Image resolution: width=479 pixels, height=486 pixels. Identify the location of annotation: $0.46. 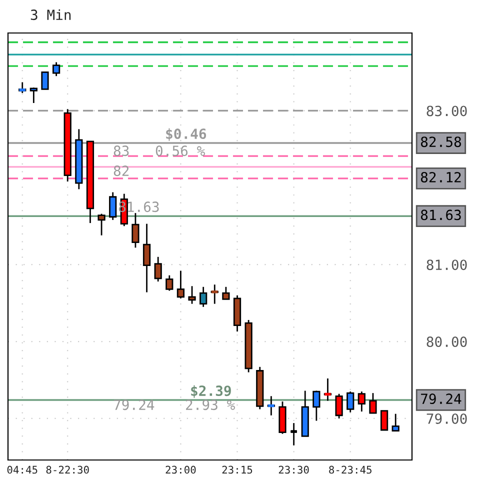
(186, 134).